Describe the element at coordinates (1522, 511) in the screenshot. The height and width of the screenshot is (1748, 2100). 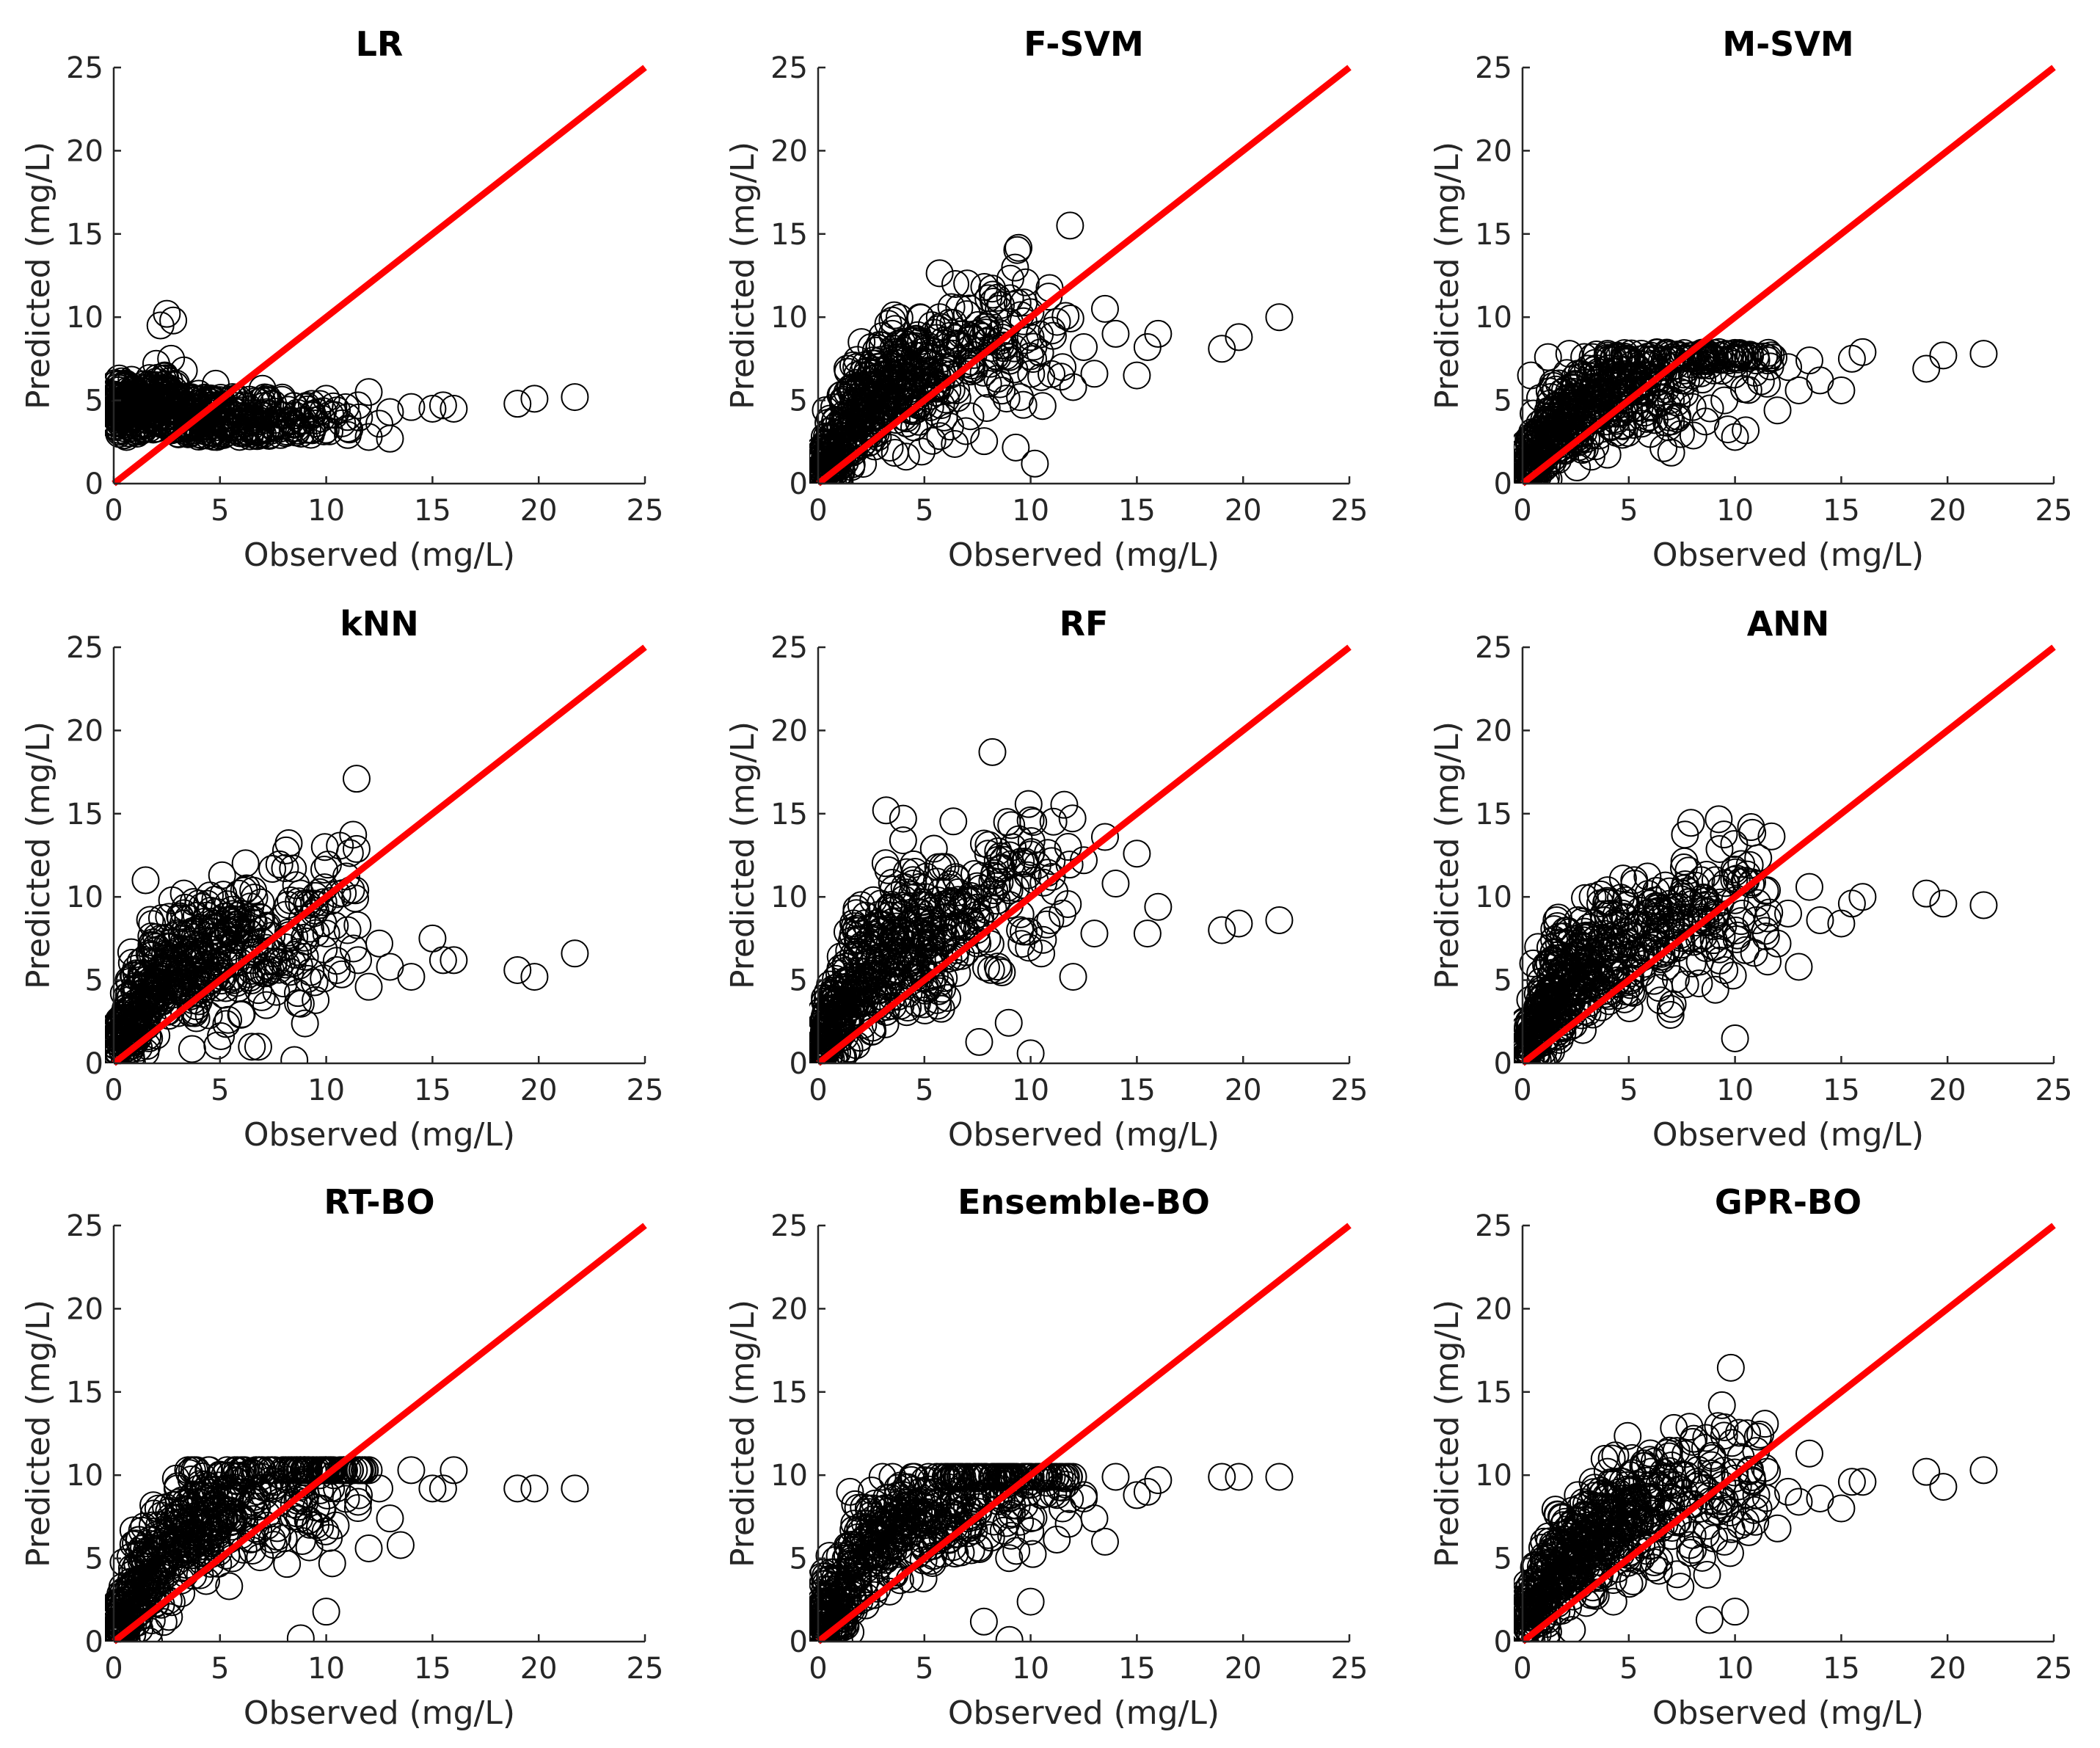
I see `x-tick-label: 0` at that location.